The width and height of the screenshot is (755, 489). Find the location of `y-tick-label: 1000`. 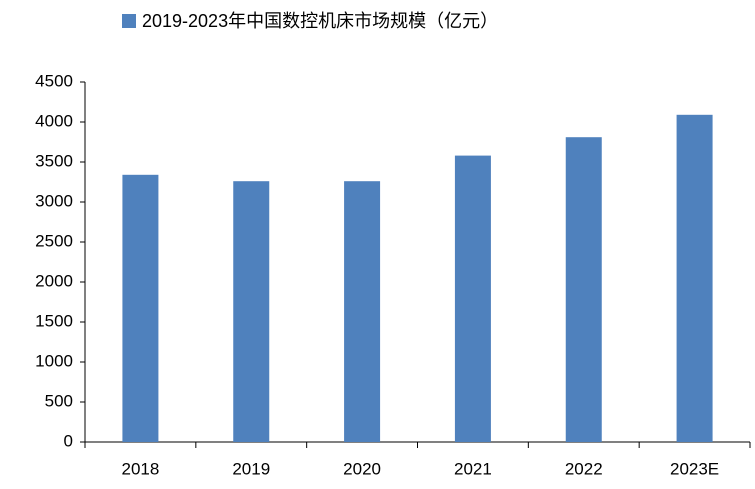

y-tick-label: 1000 is located at coordinates (54, 360).